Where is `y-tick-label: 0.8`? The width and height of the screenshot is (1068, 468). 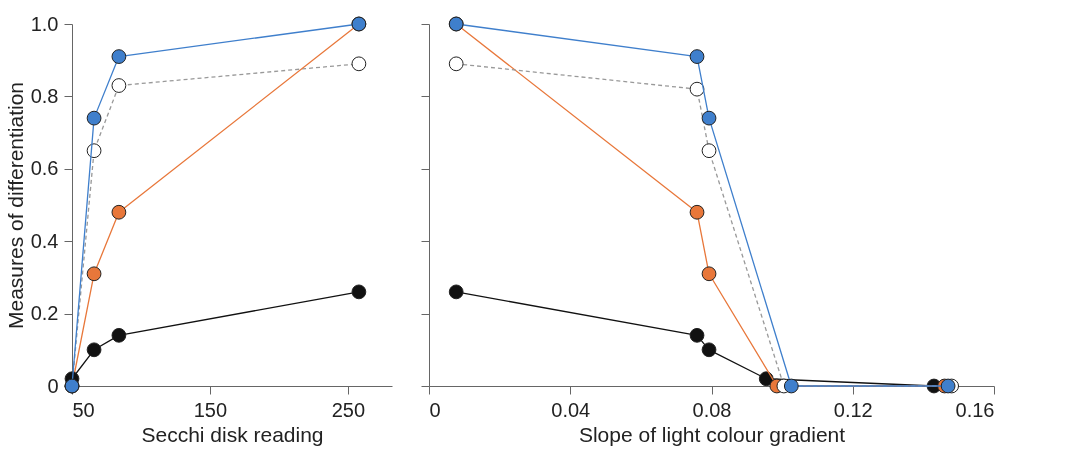
y-tick-label: 0.8 is located at coordinates (44, 95).